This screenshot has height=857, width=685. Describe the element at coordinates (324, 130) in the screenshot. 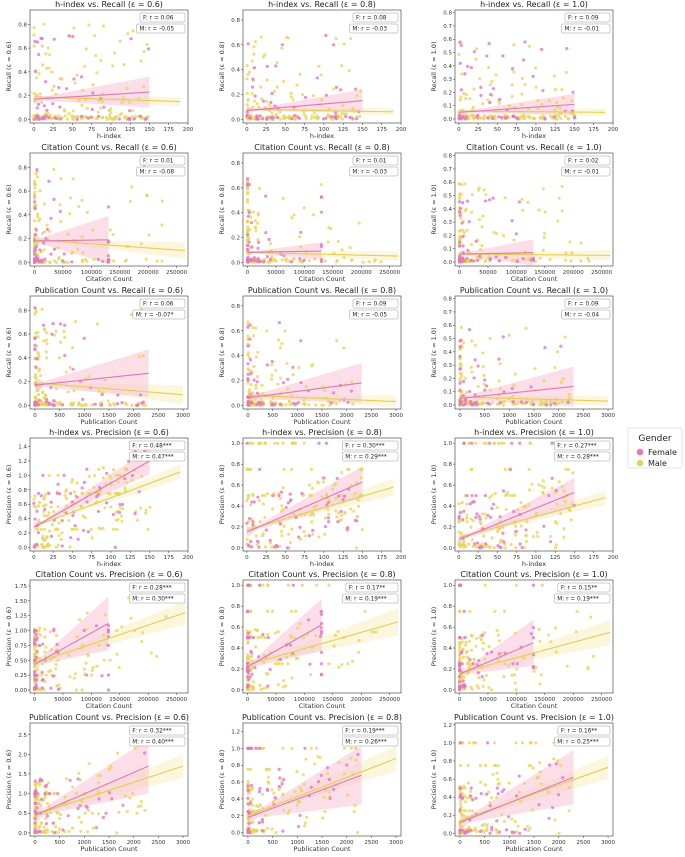

I see `x-tick-label: 100` at that location.